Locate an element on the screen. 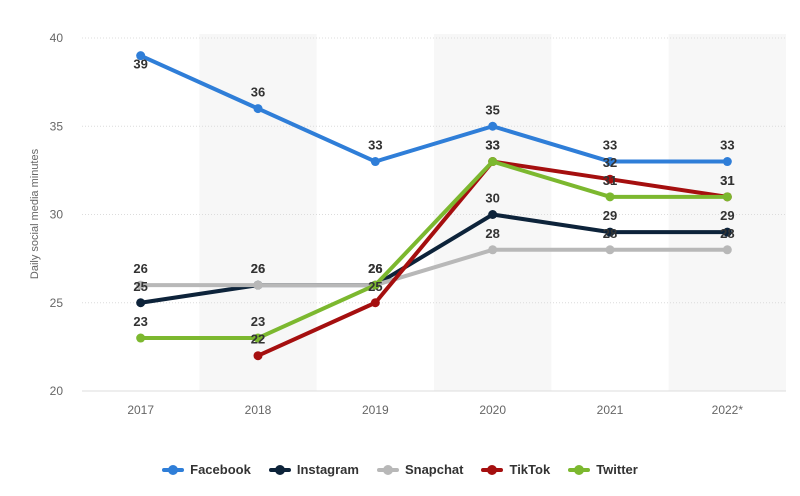 The image size is (800, 496). data-label-tiktok: 25 is located at coordinates (375, 286).